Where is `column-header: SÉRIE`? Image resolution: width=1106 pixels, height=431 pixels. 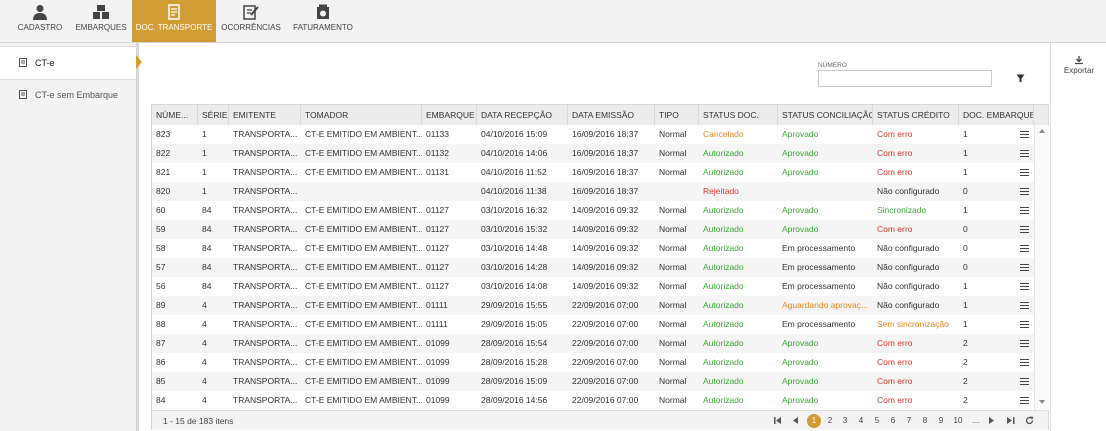 column-header: SÉRIE is located at coordinates (213, 115).